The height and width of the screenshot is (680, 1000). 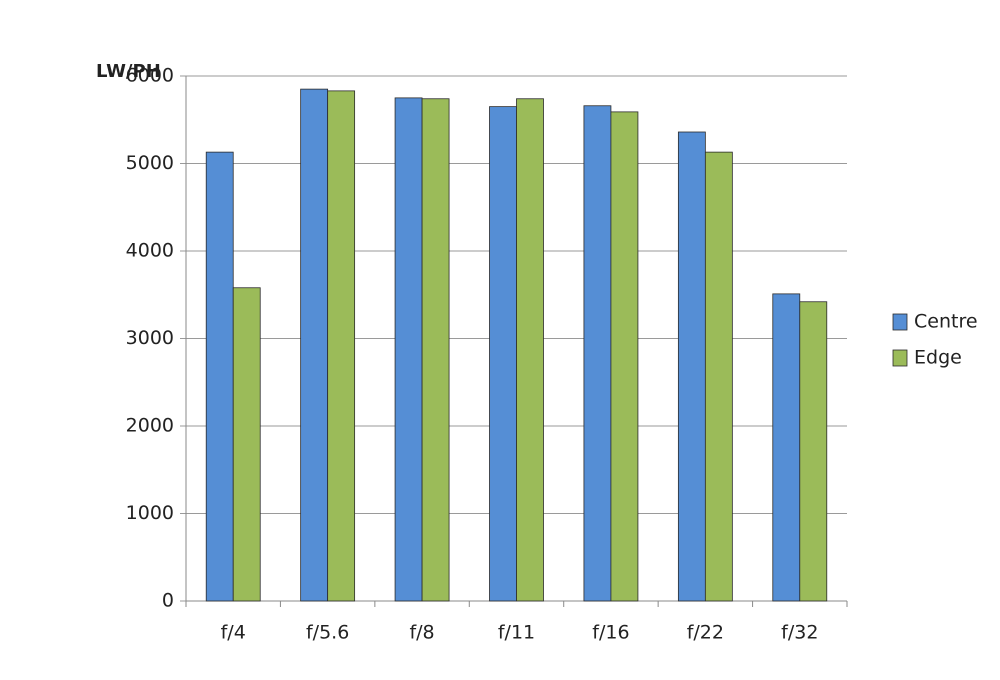 What do you see at coordinates (938, 358) in the screenshot?
I see `legend-label: Edge` at bounding box center [938, 358].